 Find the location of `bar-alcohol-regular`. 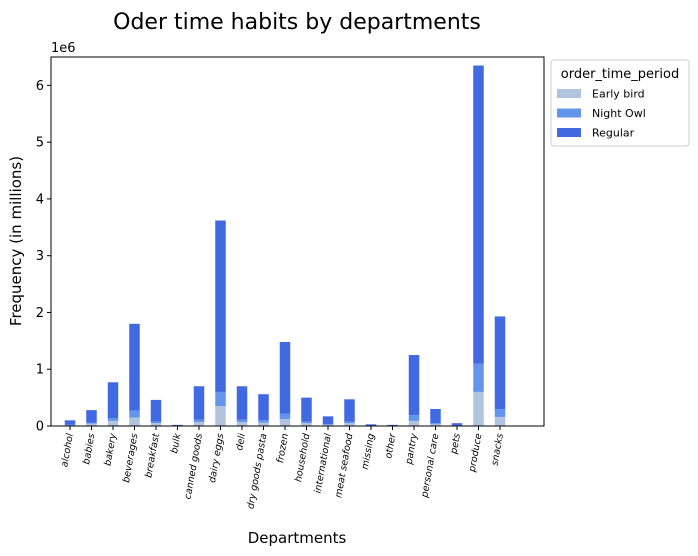

bar-alcohol-regular is located at coordinates (70, 422).